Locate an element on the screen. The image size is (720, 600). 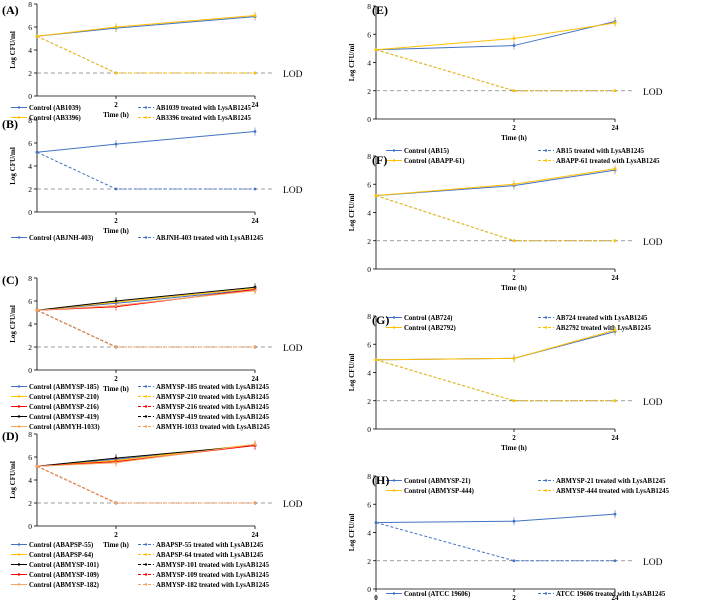
legend-label: ABMYSP-444 treated with LysAB1245 is located at coordinates (613, 491).